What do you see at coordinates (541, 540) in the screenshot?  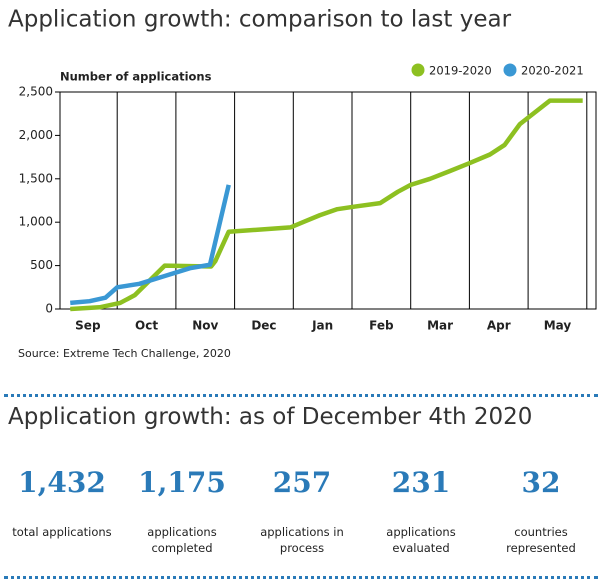 I see `stat-label: countries represented` at bounding box center [541, 540].